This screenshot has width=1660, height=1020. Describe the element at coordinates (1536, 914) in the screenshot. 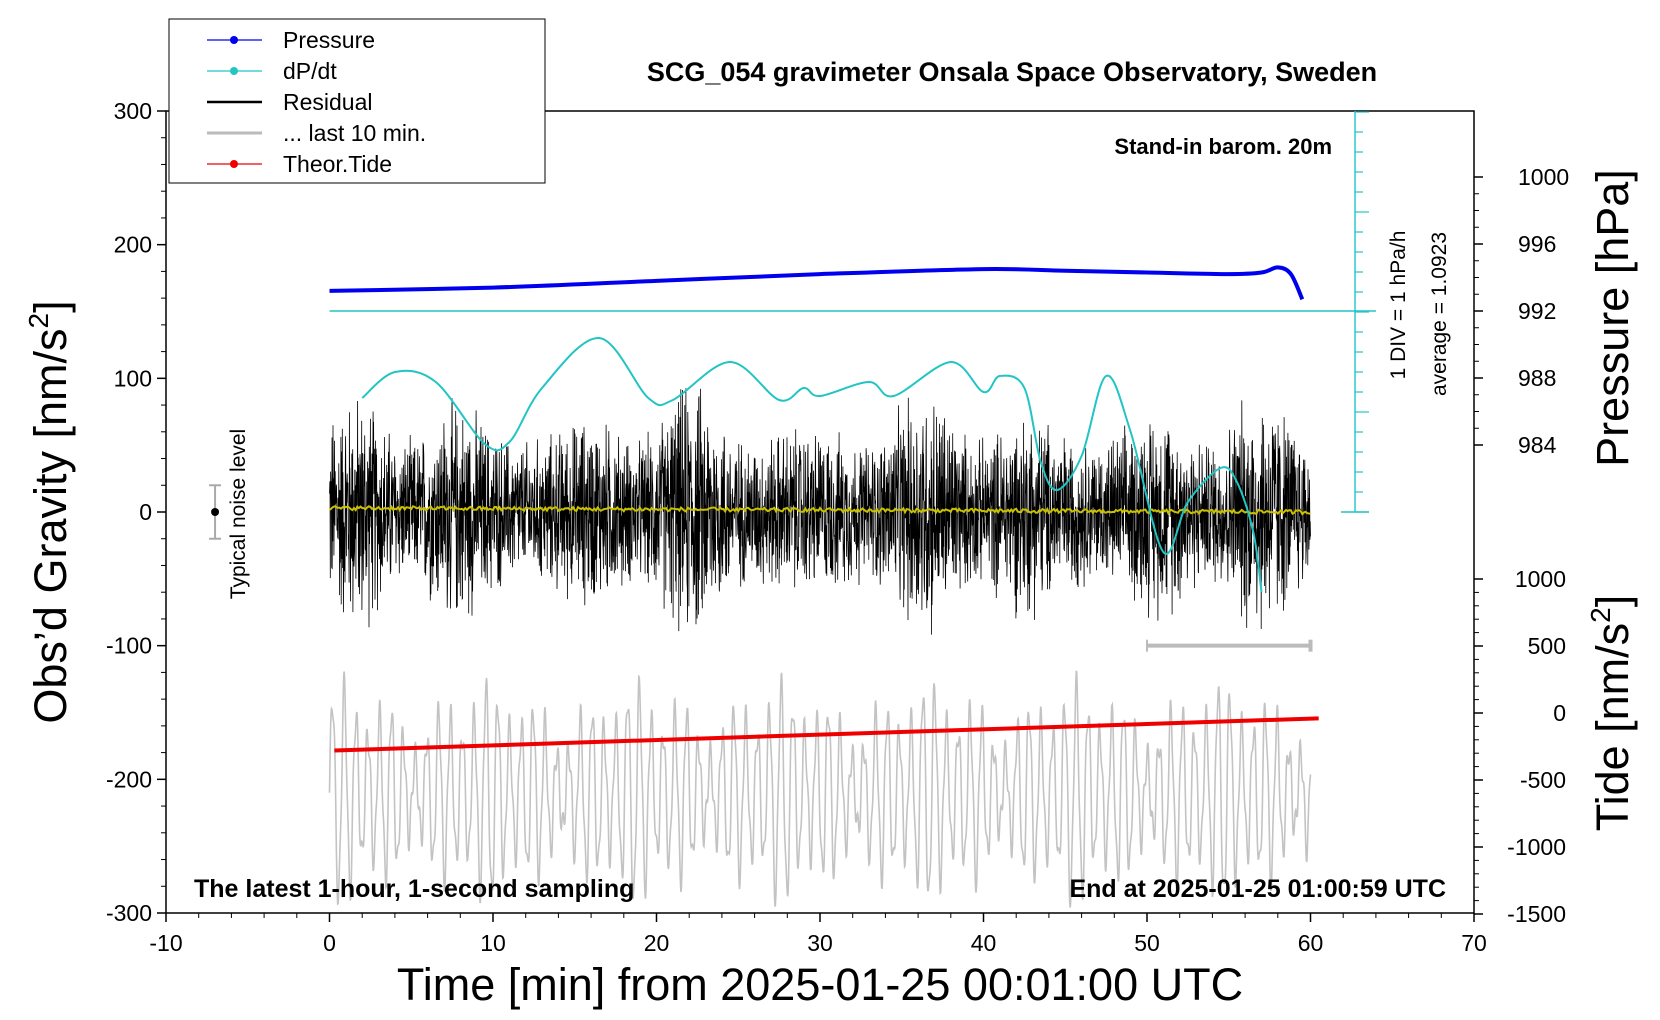

I see `tide-tick-label--1500: -1500` at that location.